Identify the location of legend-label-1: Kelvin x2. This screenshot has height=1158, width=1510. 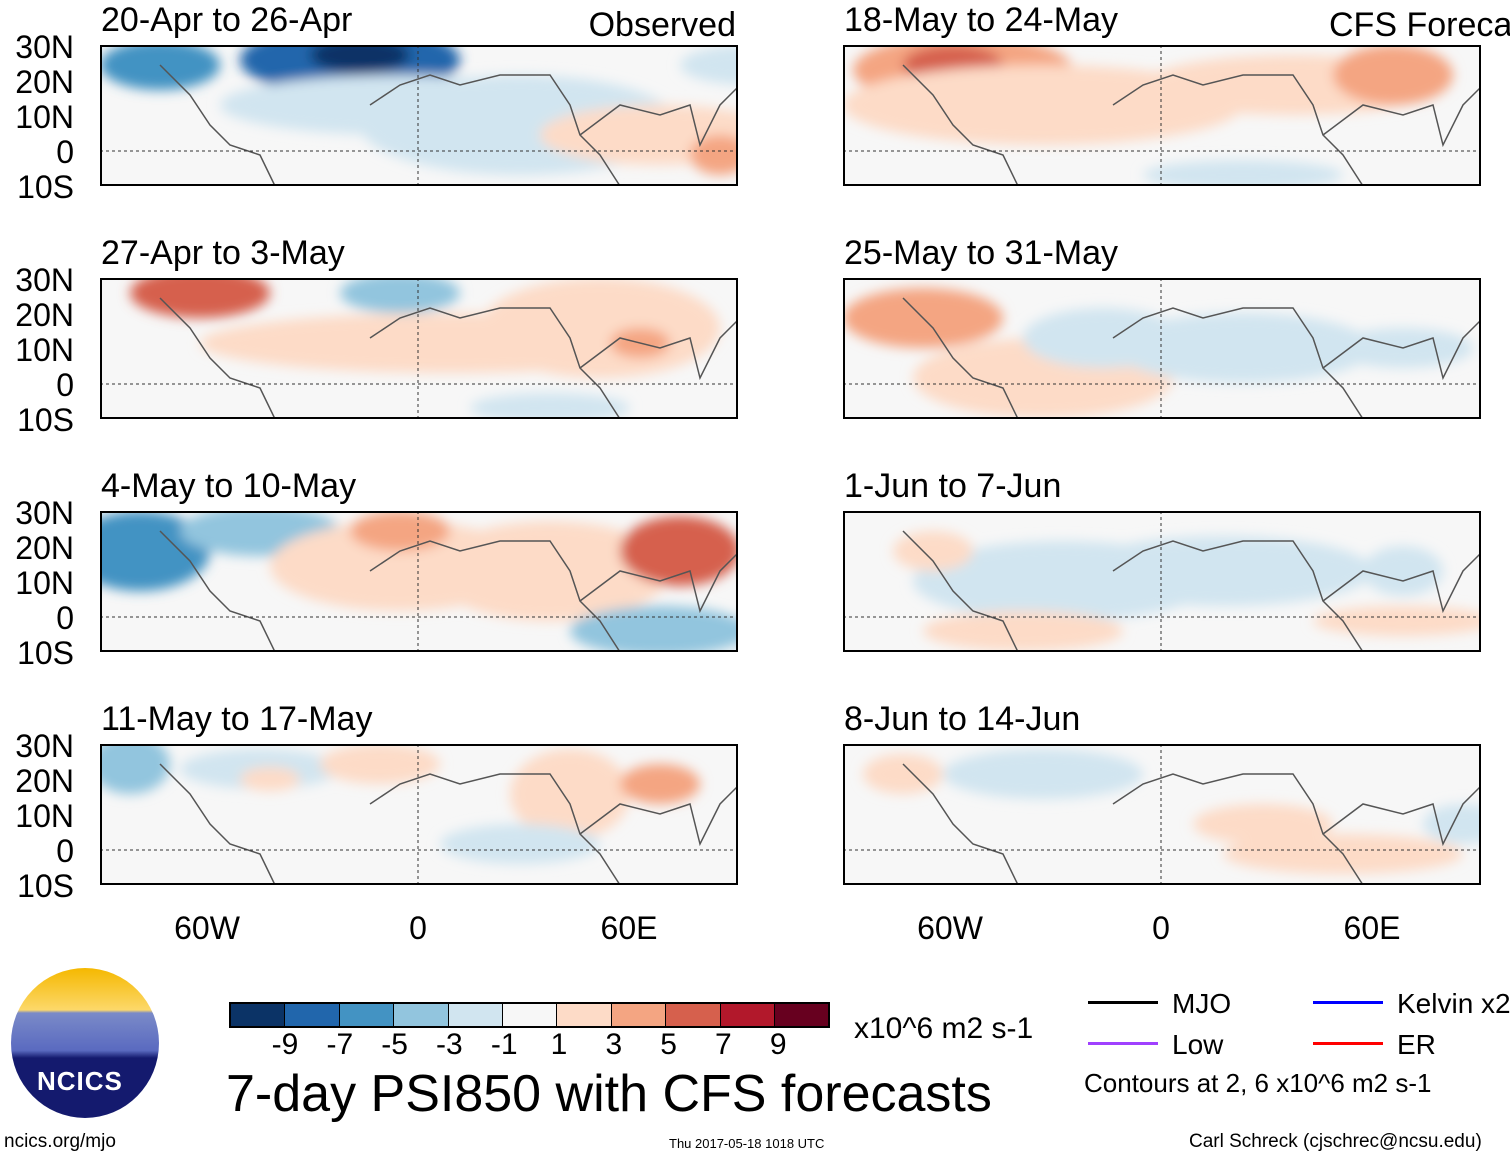
(1453, 1003).